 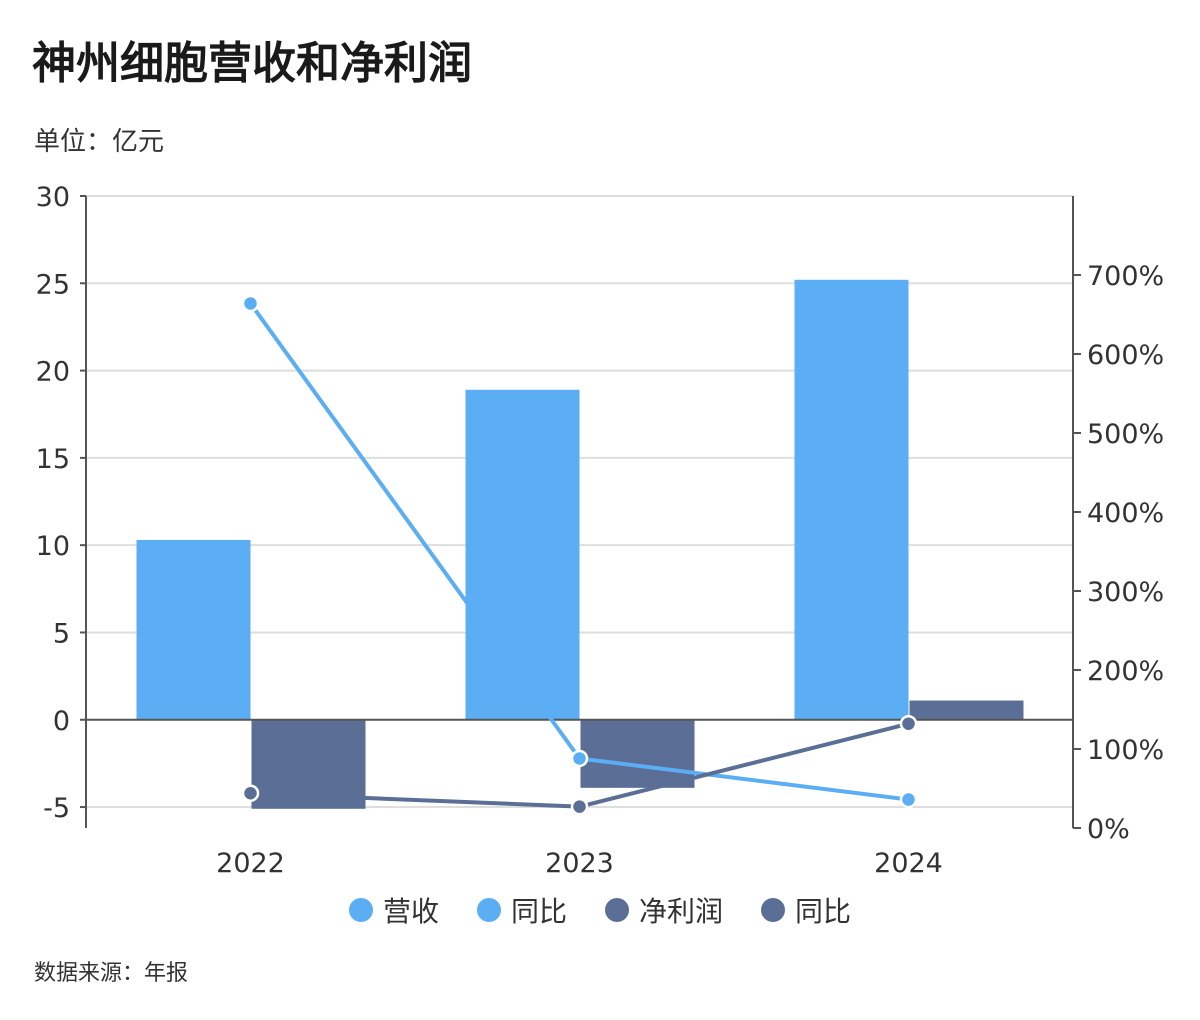 What do you see at coordinates (99, 142) in the screenshot?
I see `unit-label: 单位：亿元` at bounding box center [99, 142].